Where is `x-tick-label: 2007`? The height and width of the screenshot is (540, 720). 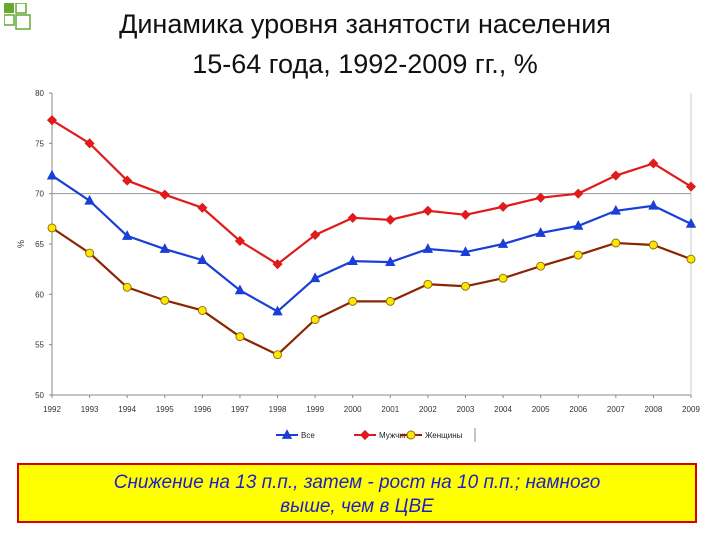
x-tick-label: 2007 is located at coordinates (616, 409).